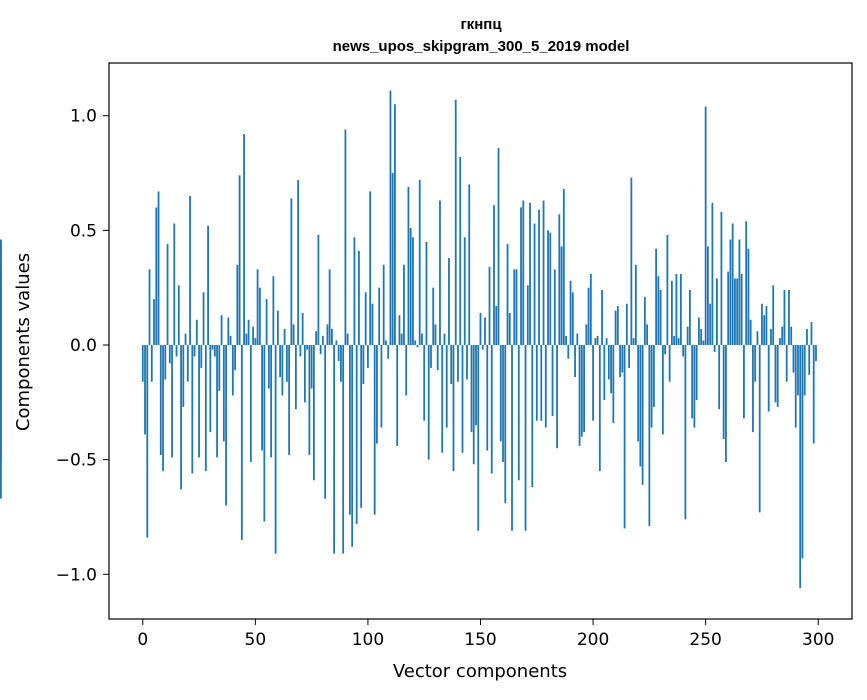 The height and width of the screenshot is (700, 867). Describe the element at coordinates (142, 640) in the screenshot. I see `x-tick-label: 0` at that location.